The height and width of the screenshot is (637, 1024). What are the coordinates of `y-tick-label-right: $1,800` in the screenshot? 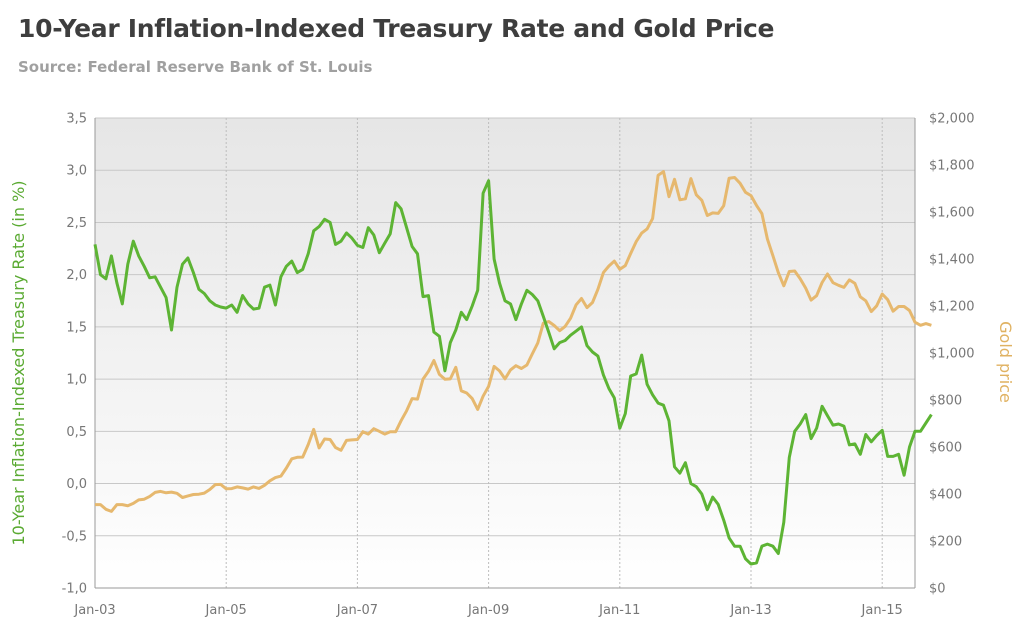 It's located at (952, 166).